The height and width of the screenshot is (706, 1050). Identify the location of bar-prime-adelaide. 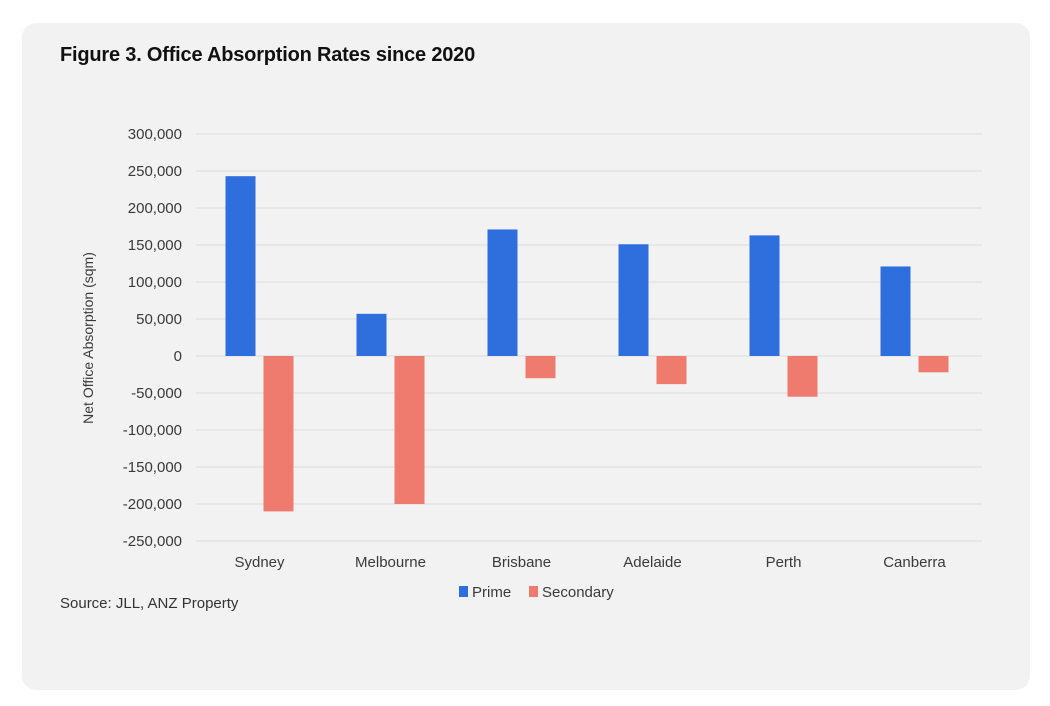
(633, 300).